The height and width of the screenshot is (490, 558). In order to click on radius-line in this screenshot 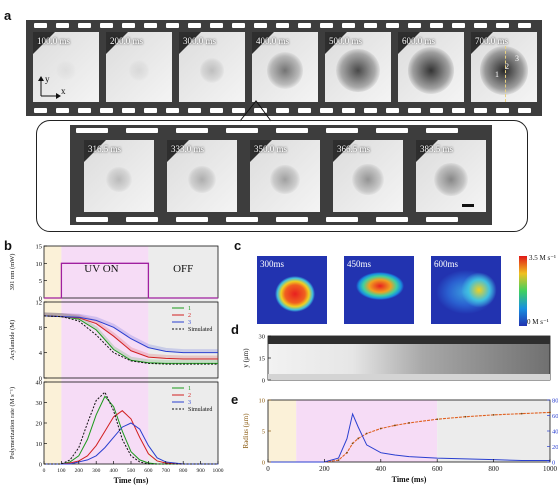, I will do `click(409, 437)`.